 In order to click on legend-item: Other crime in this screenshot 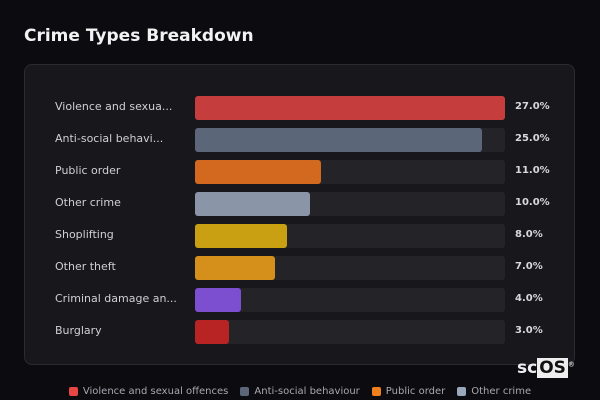, I will do `click(494, 391)`.